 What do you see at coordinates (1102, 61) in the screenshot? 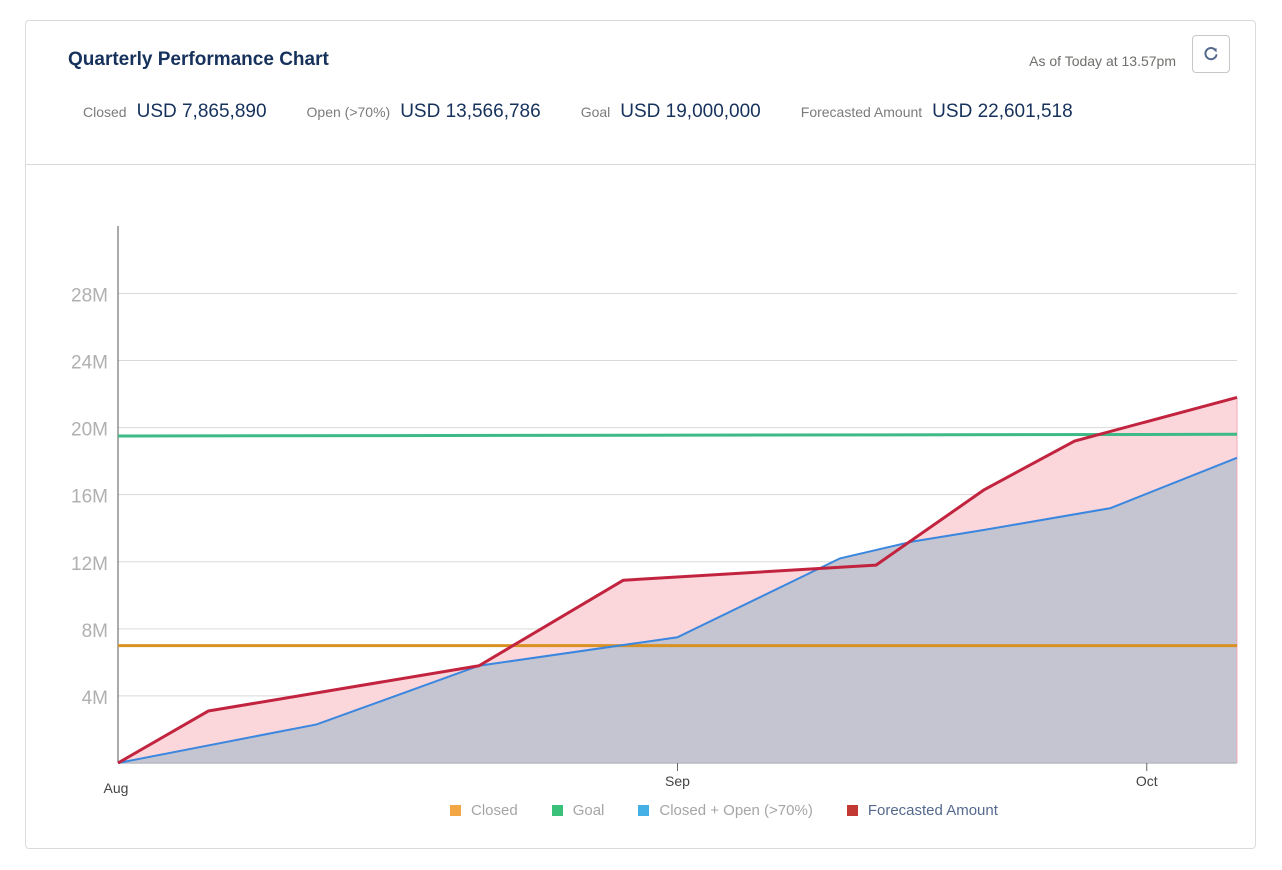
I see `as-of-timestamp: As of Today at 13.57pm` at bounding box center [1102, 61].